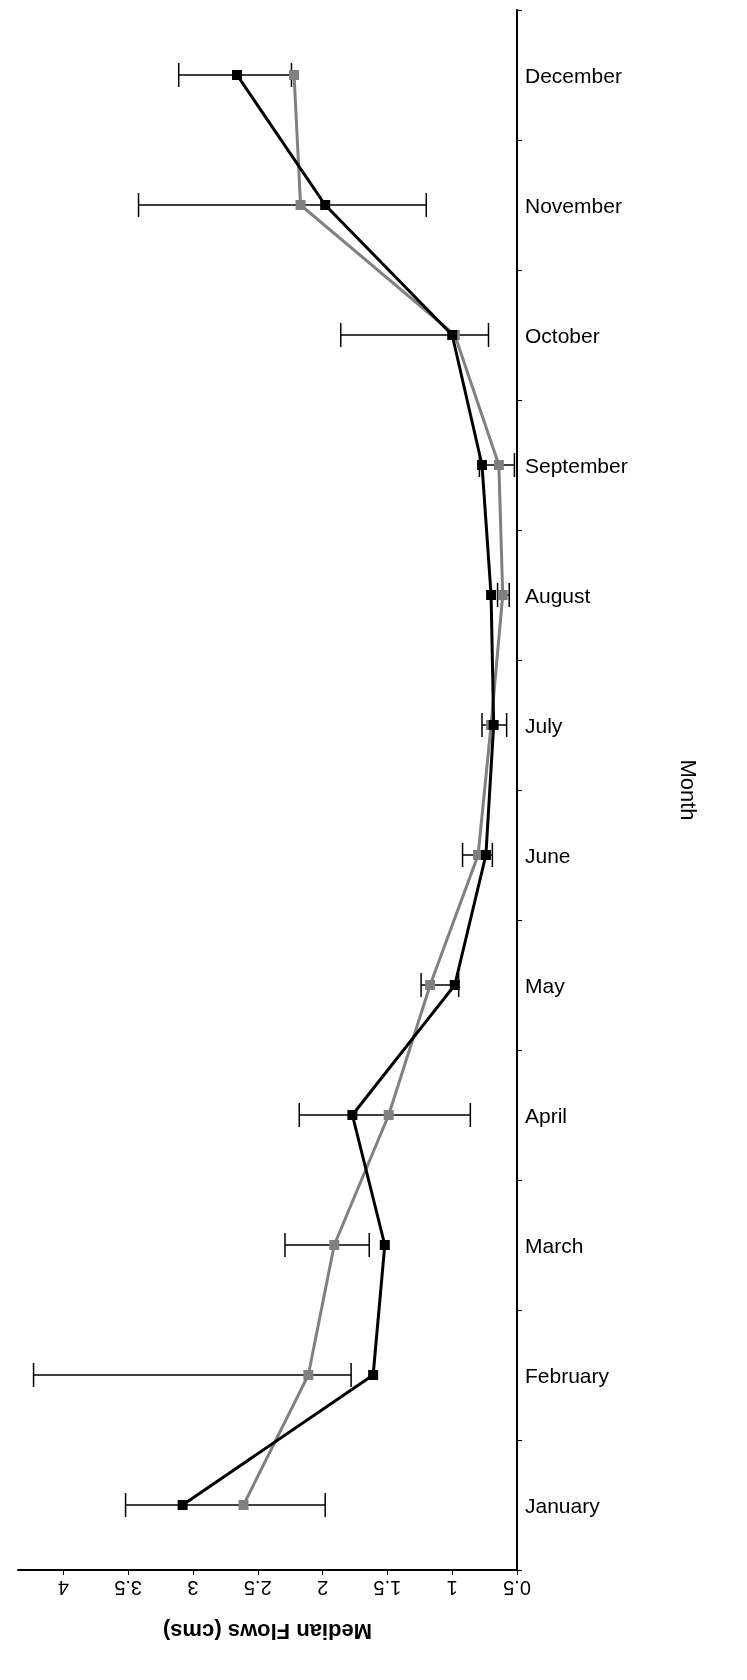 This screenshot has width=747, height=1680. What do you see at coordinates (576, 465) in the screenshot?
I see `y-tick-label: September` at bounding box center [576, 465].